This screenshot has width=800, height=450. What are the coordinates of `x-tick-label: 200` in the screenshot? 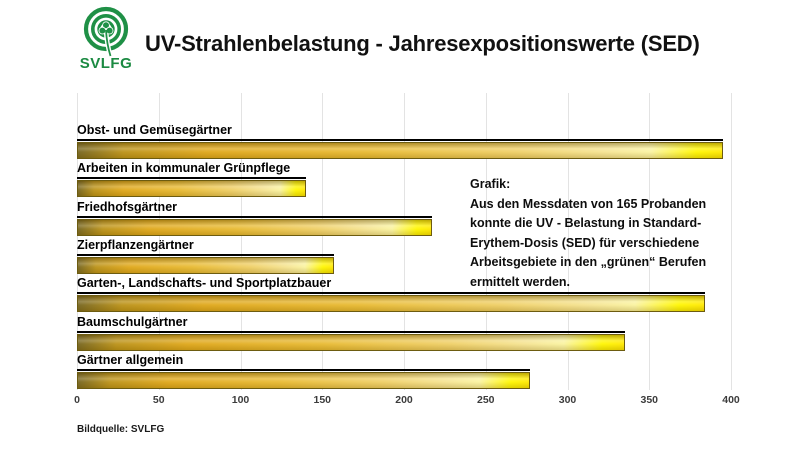 It's located at (404, 400).